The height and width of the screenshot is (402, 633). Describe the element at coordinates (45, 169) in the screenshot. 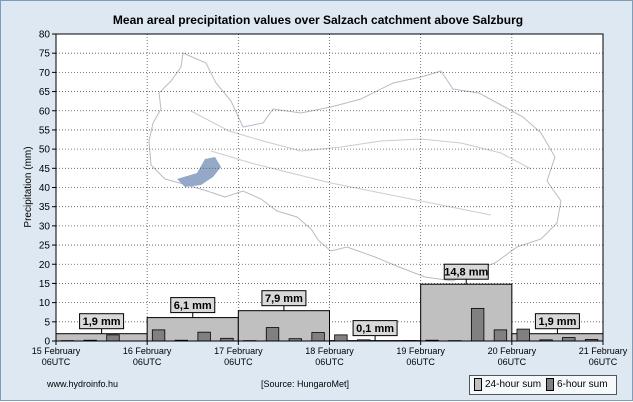

I see `y-tick-label: 45` at that location.